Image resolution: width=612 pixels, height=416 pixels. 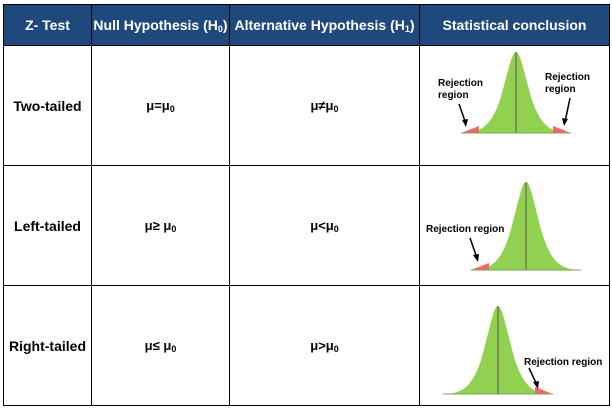 I want to click on null-value: μ≤ μ, so click(x=158, y=345).